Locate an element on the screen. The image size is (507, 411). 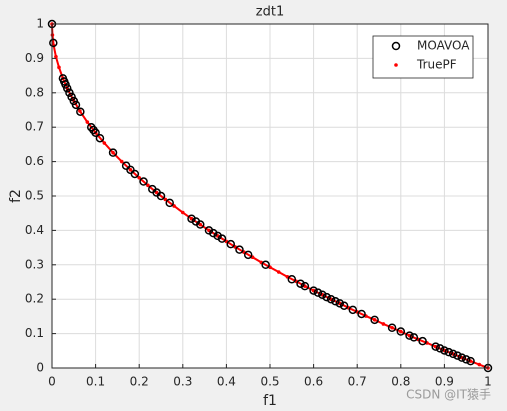
x-tick-label: 1 is located at coordinates (488, 382).